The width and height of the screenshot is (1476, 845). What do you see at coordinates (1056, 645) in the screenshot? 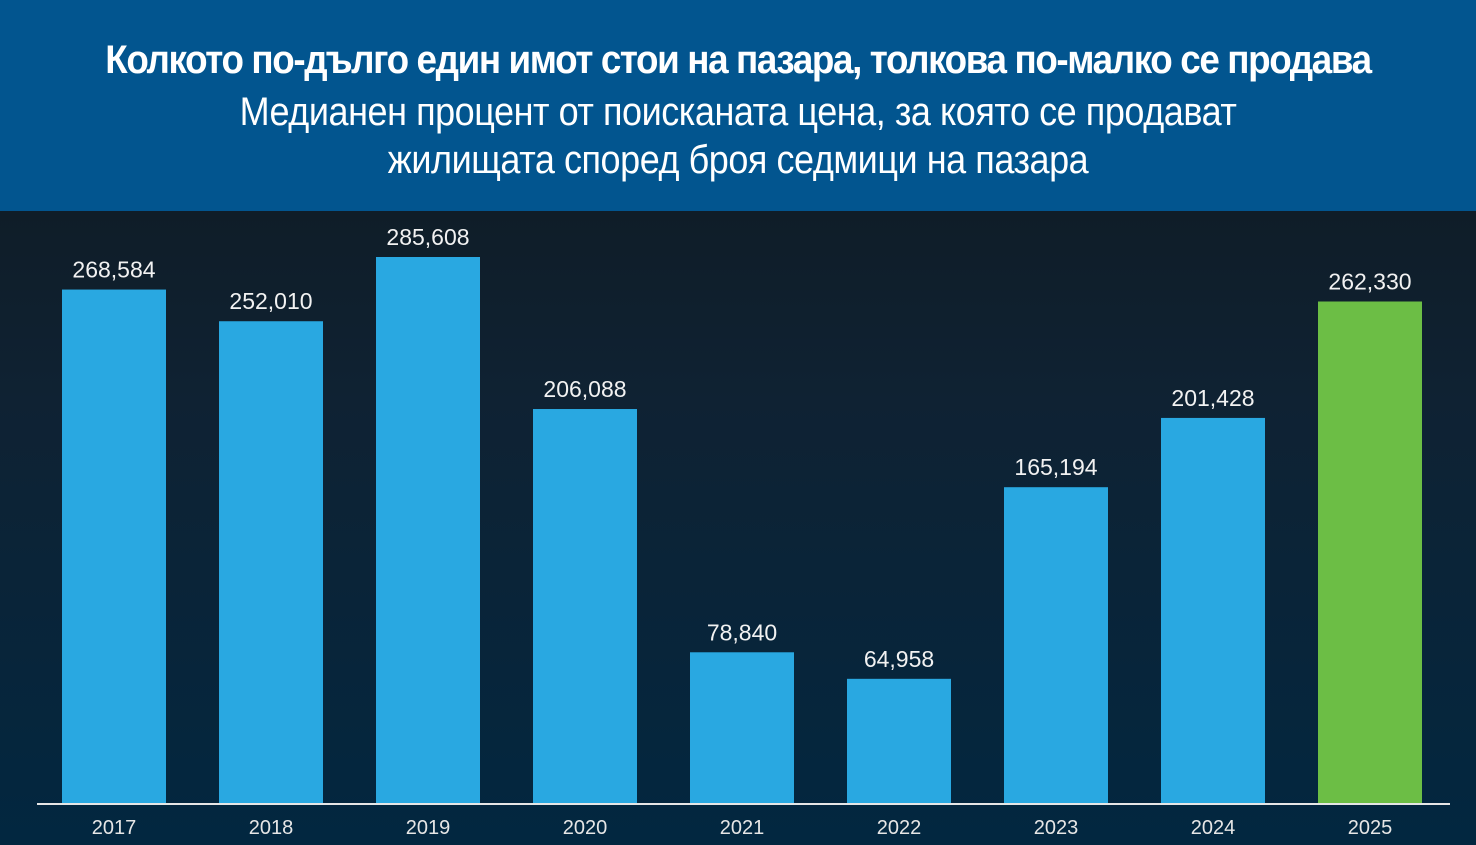
I see `bar-2023` at bounding box center [1056, 645].